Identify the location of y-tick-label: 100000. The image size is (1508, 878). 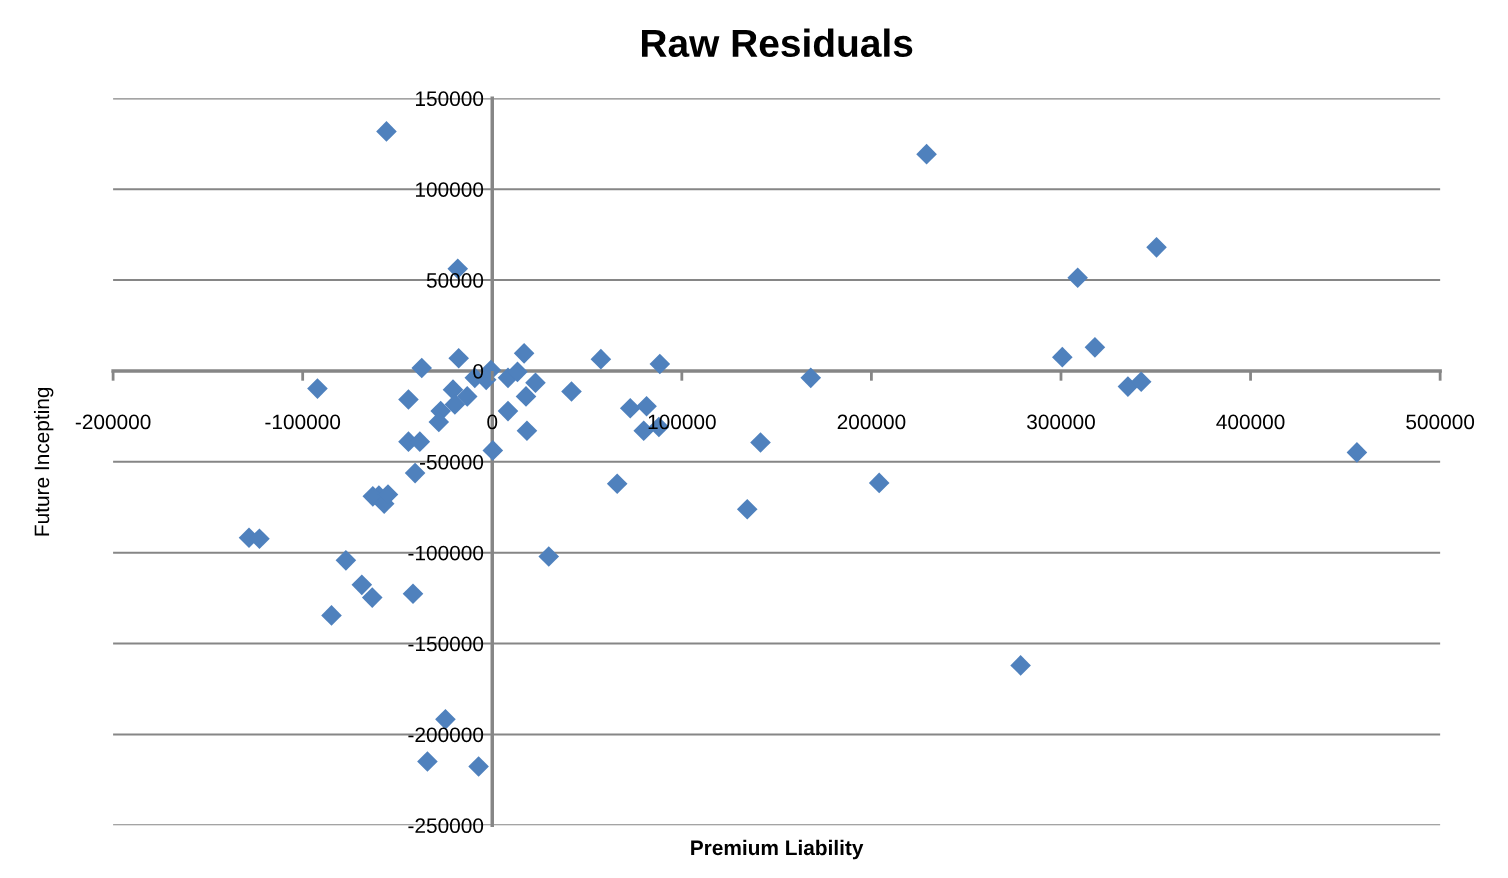
(450, 189).